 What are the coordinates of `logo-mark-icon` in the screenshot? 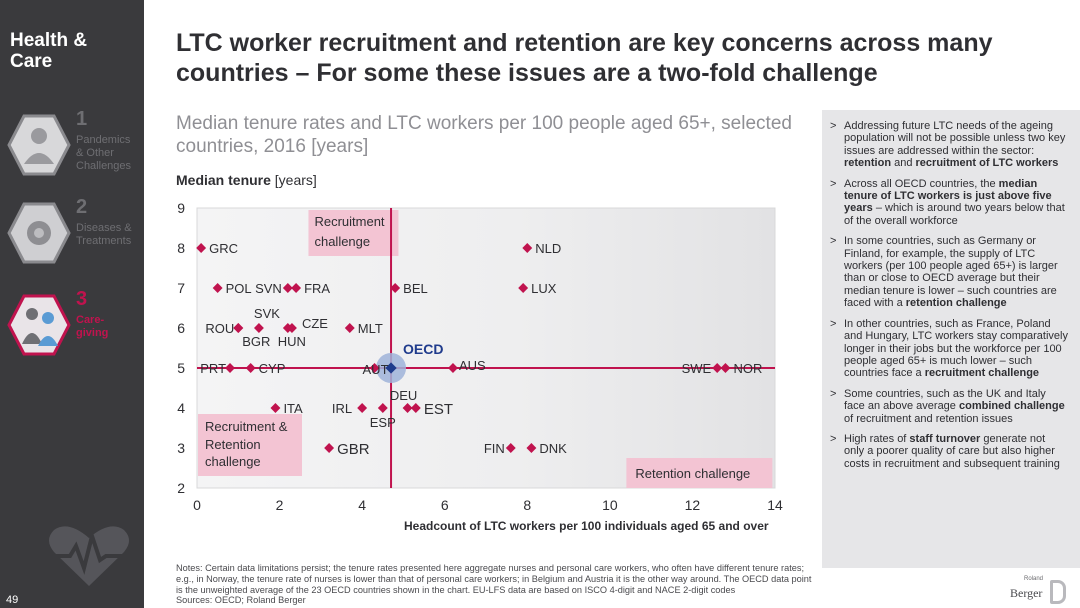 It's located at (1058, 592).